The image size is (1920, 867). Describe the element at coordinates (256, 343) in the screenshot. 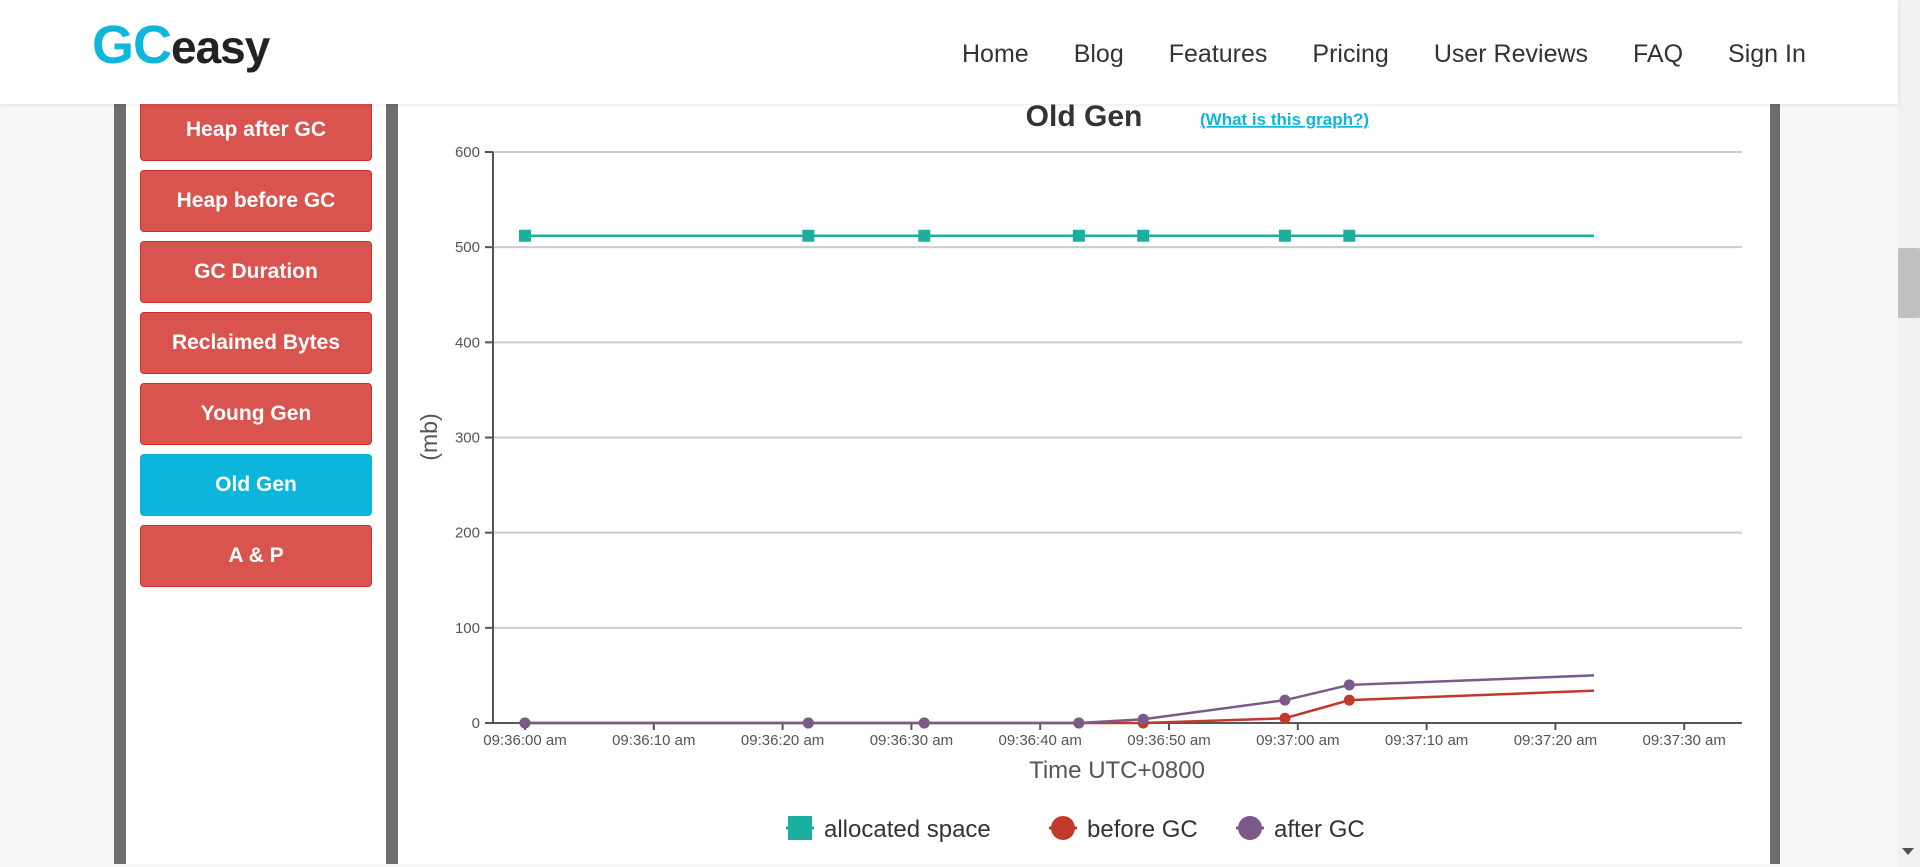

I see `reclaimed-bytes-button: Reclaimed Bytes` at that location.